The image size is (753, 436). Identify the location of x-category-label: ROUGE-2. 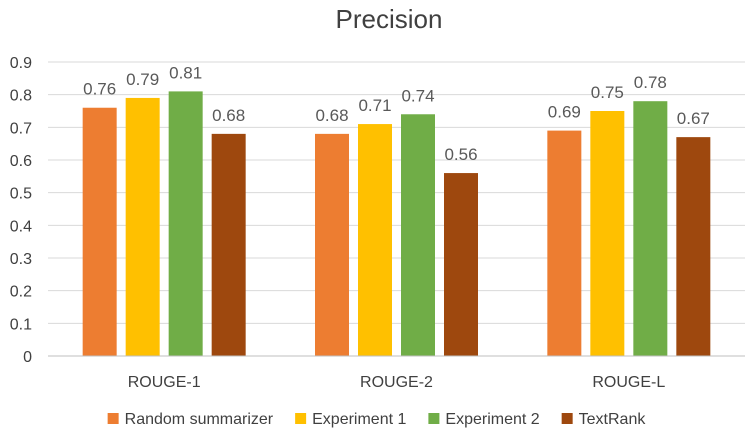
(396, 382).